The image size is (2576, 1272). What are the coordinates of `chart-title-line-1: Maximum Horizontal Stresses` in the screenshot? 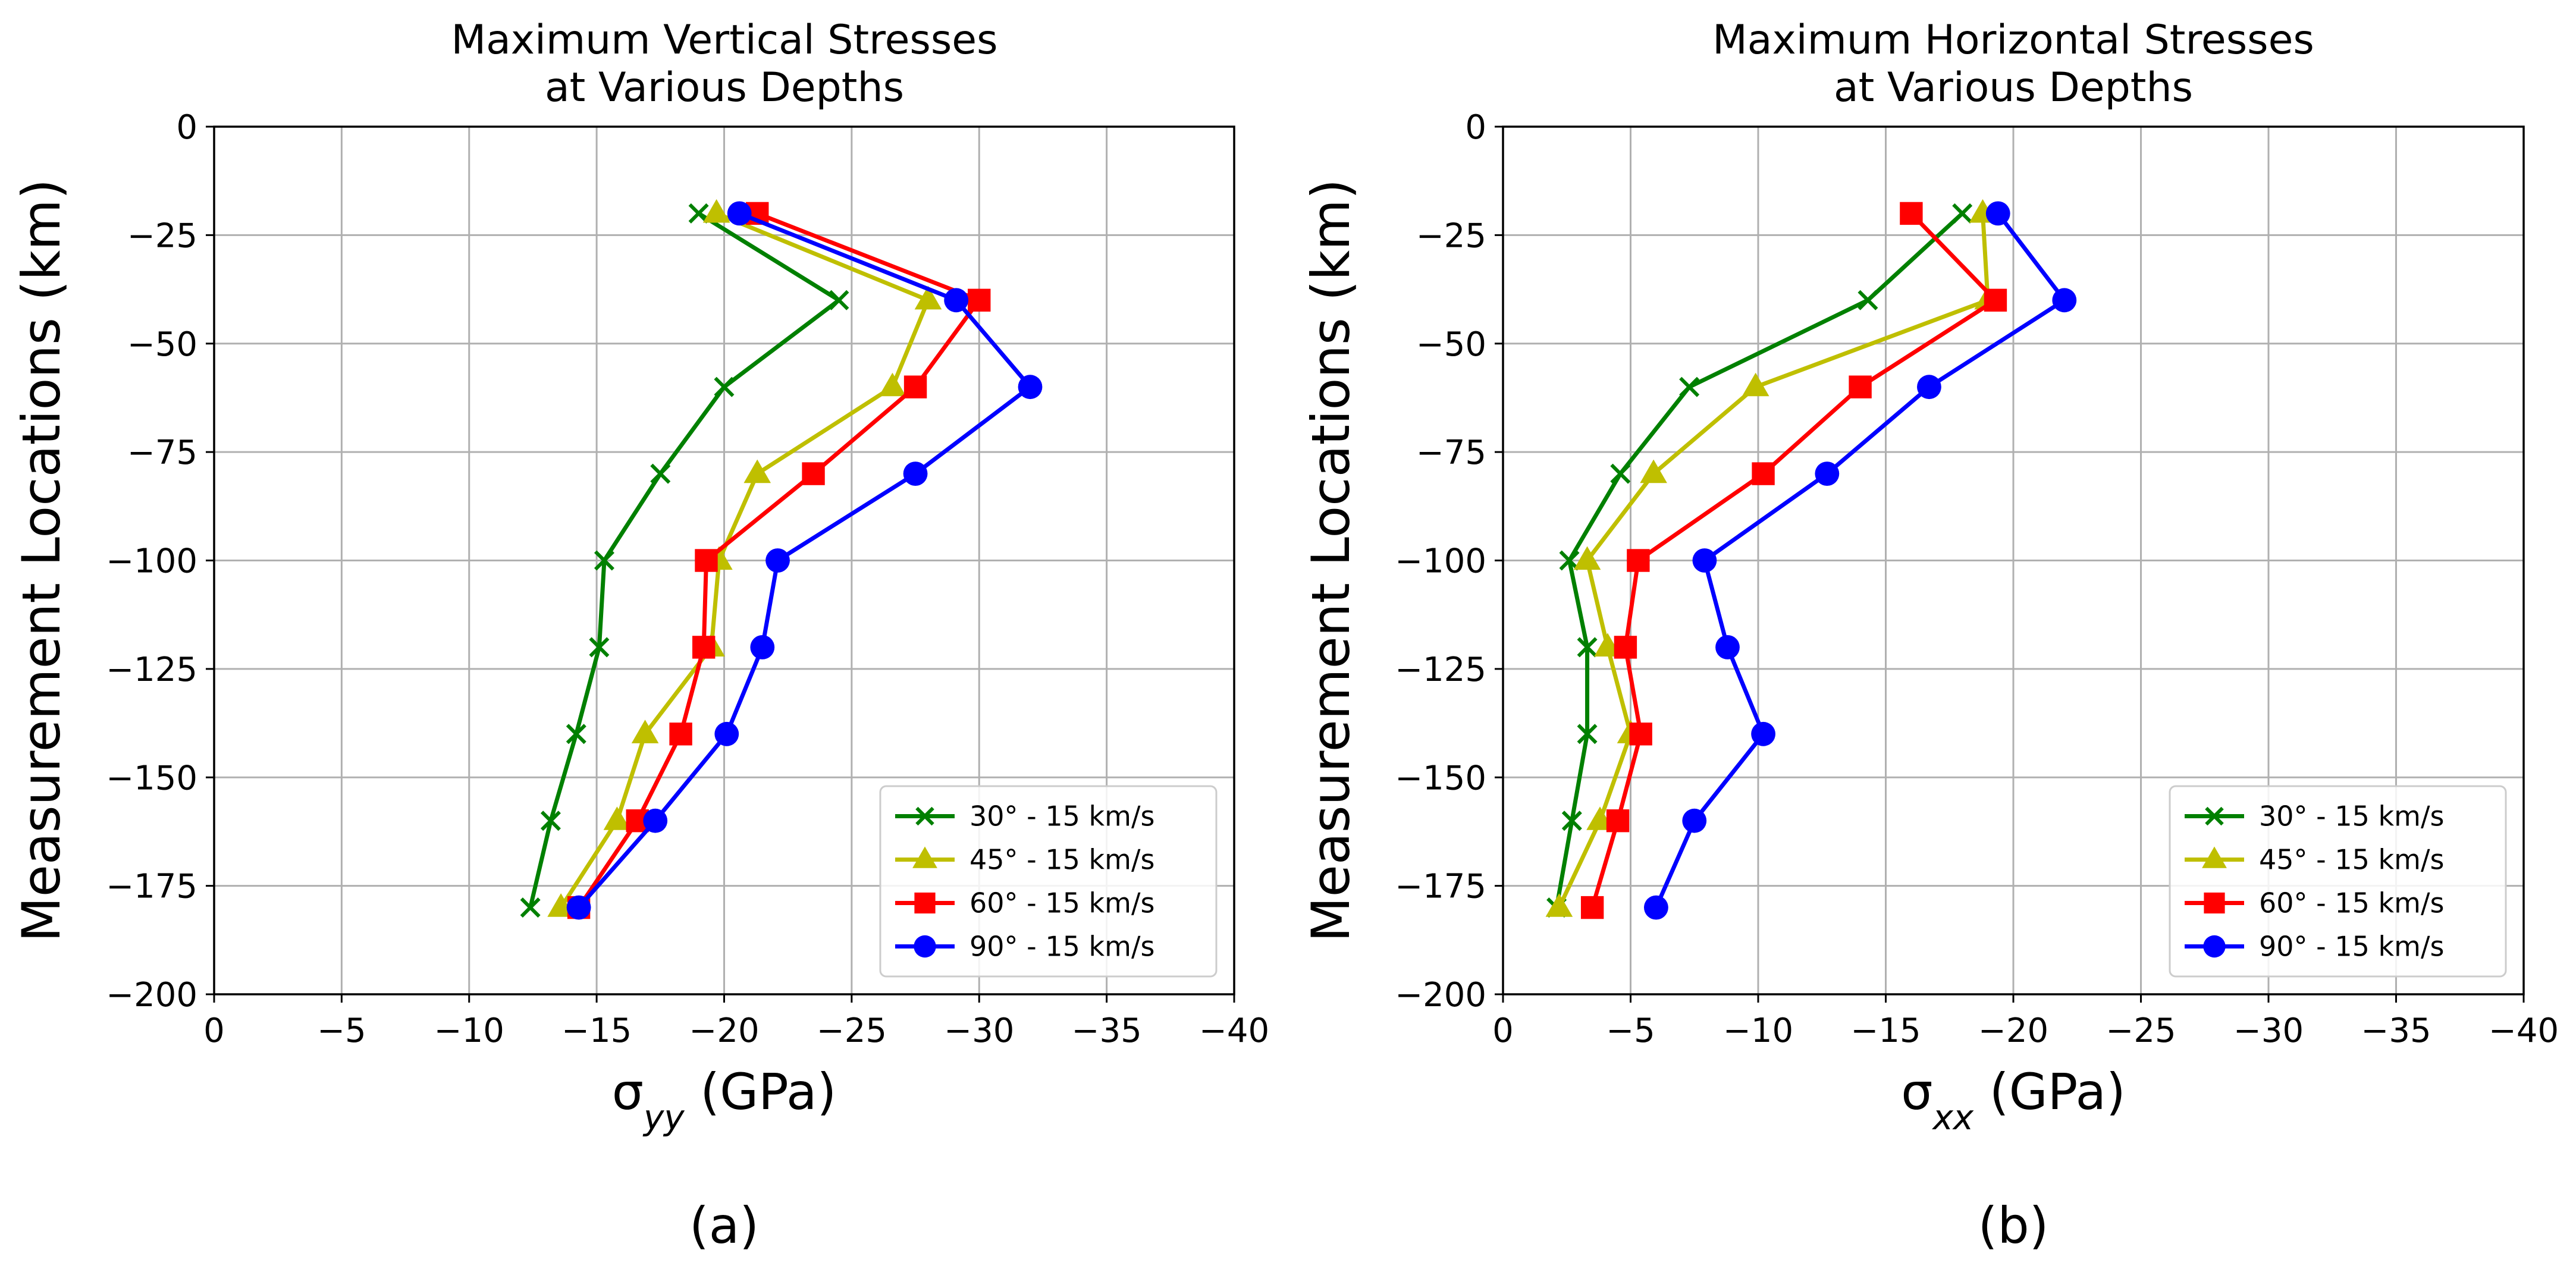 It's located at (2013, 40).